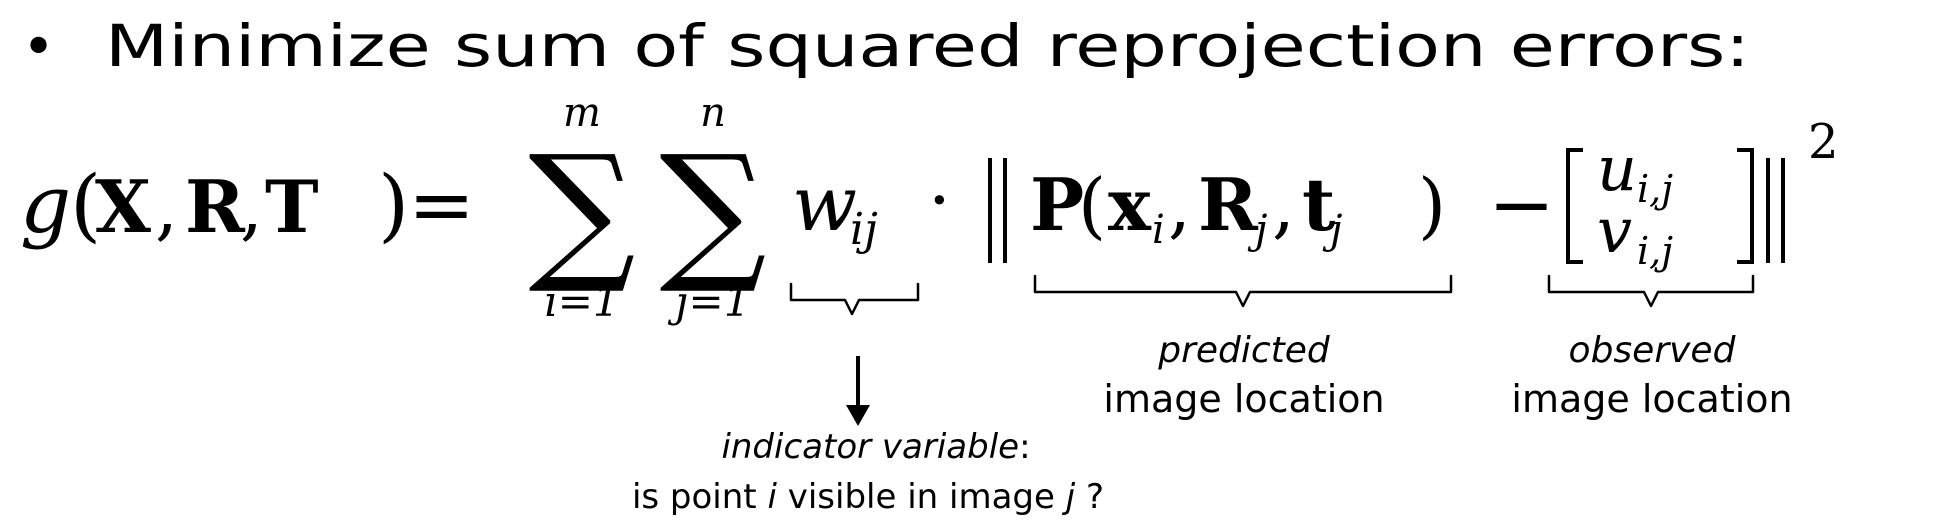  I want to click on weight-underbrace, so click(854, 299).